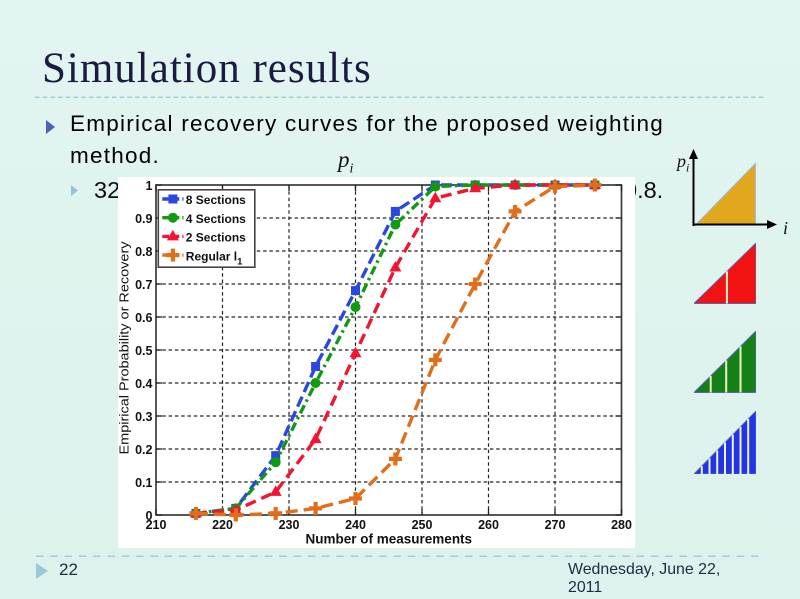 The image size is (800, 599). Describe the element at coordinates (143, 219) in the screenshot. I see `svg-text: 0.9` at that location.